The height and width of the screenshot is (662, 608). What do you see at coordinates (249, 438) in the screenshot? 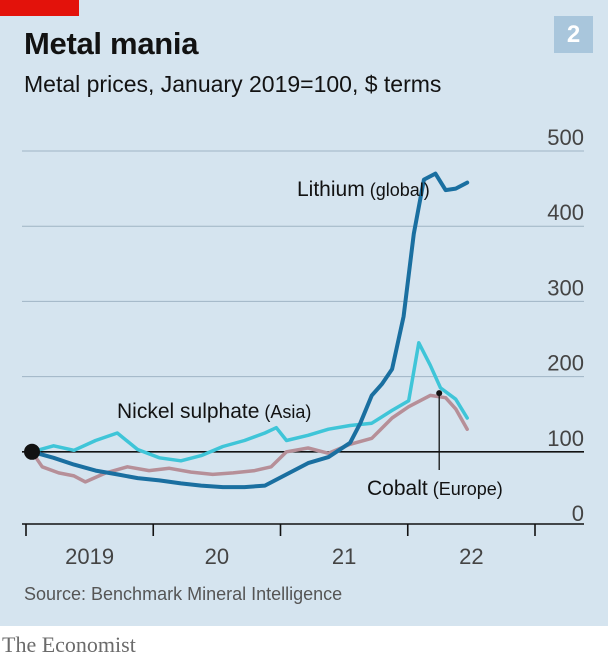
I see `cobalt-line` at bounding box center [249, 438].